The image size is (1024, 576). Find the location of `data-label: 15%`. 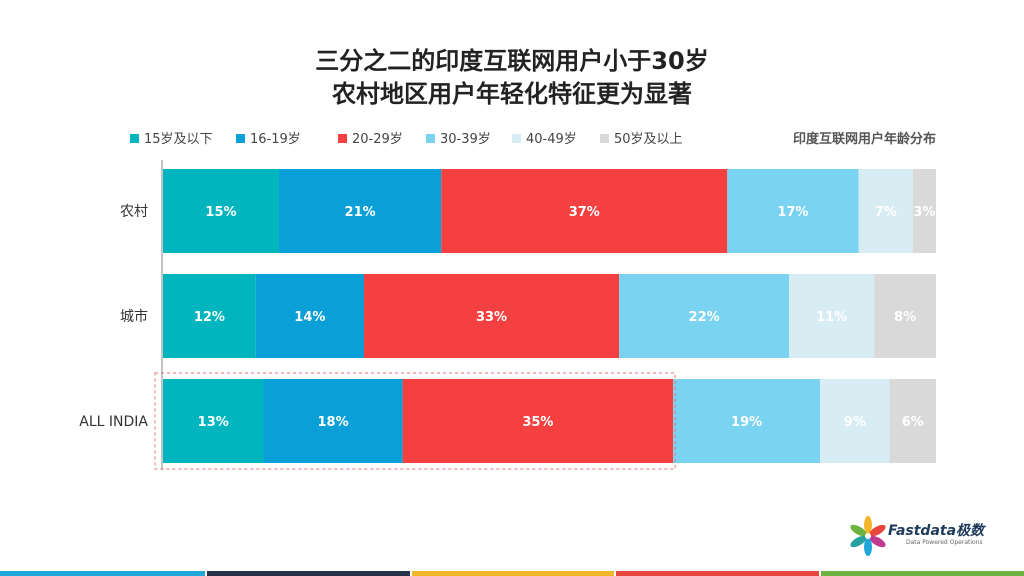

data-label: 15% is located at coordinates (220, 212).